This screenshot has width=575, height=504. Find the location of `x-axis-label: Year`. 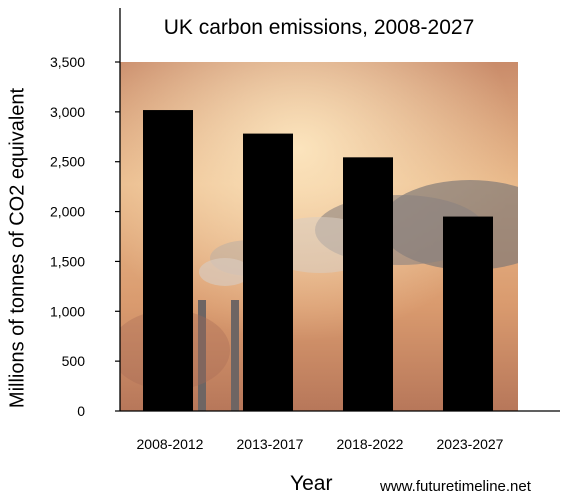

x-axis-label: Year is located at coordinates (311, 483).